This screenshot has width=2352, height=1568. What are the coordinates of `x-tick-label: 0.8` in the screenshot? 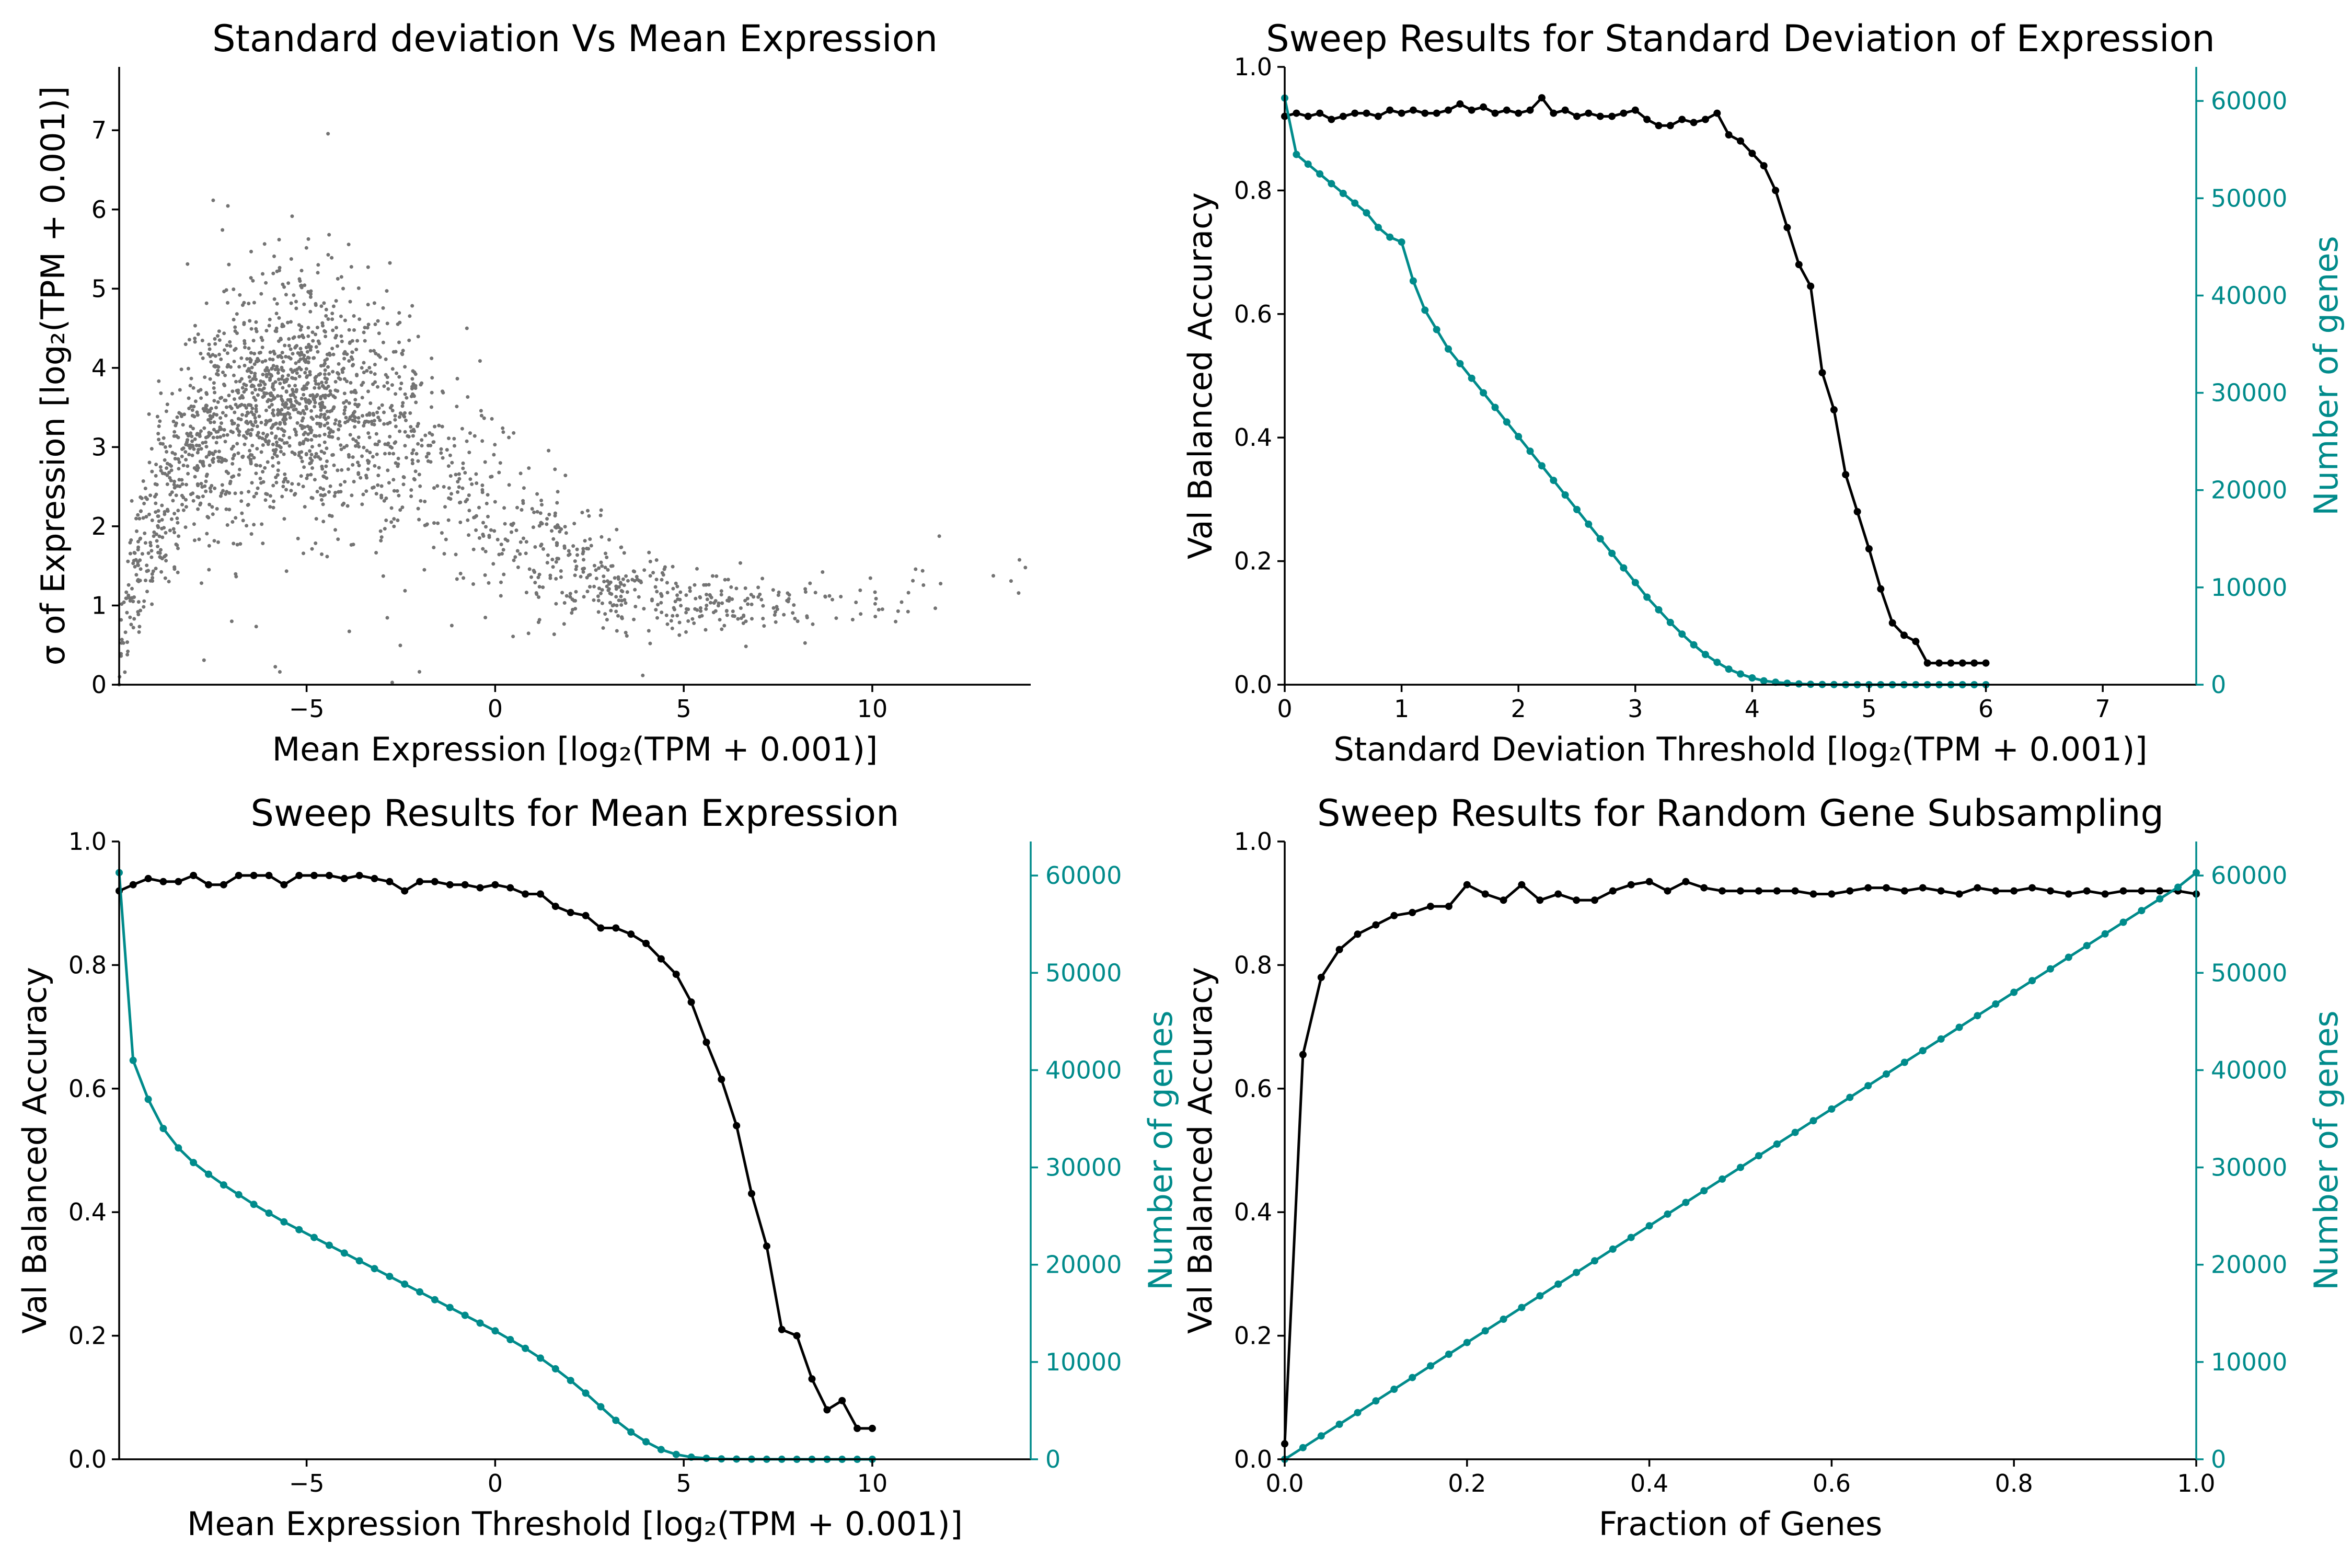 It's located at (2014, 1483).